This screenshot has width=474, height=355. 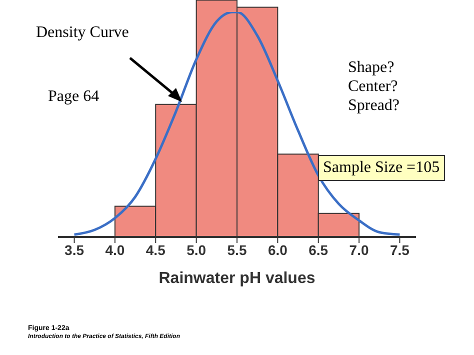 What do you see at coordinates (400, 250) in the screenshot?
I see `x-tick-label: 7.5` at bounding box center [400, 250].